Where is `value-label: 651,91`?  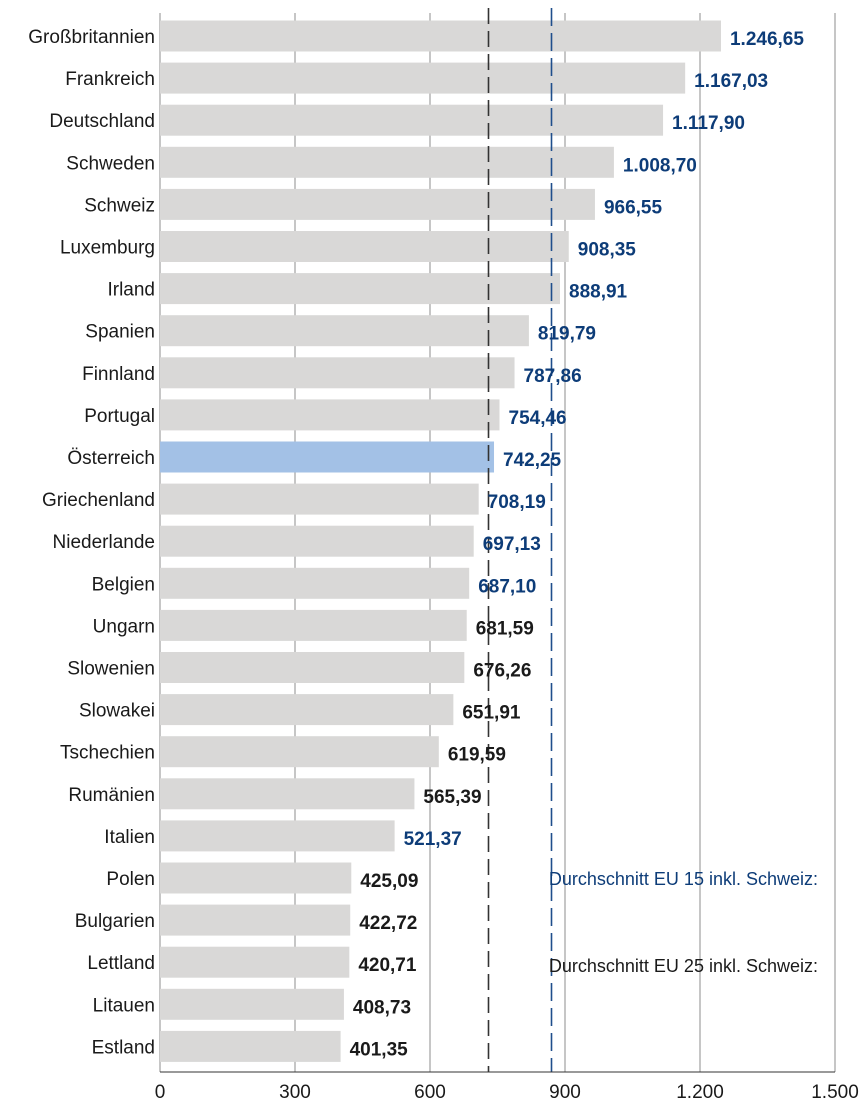
value-label: 651,91 is located at coordinates (491, 713).